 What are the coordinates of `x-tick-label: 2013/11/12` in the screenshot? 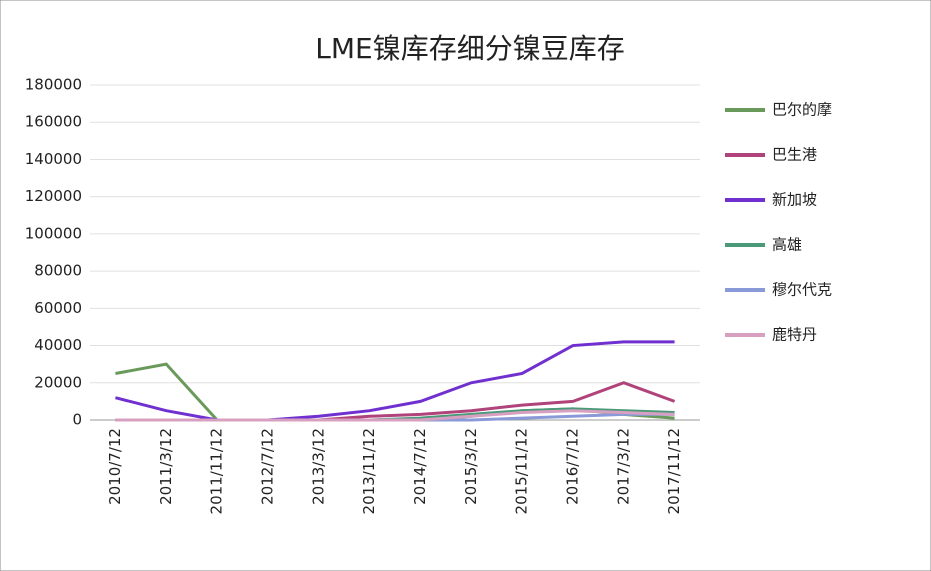 It's located at (369, 471).